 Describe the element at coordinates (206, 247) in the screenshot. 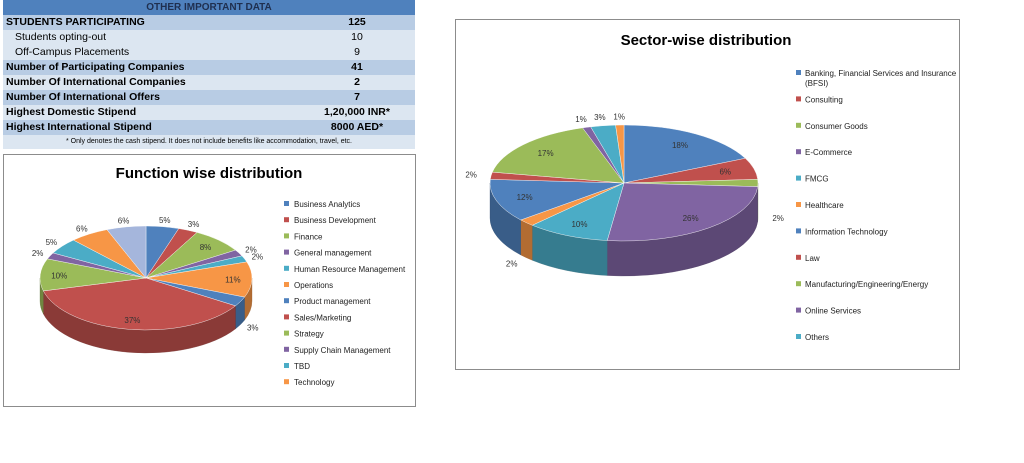

I see `pie-label: 8%` at that location.